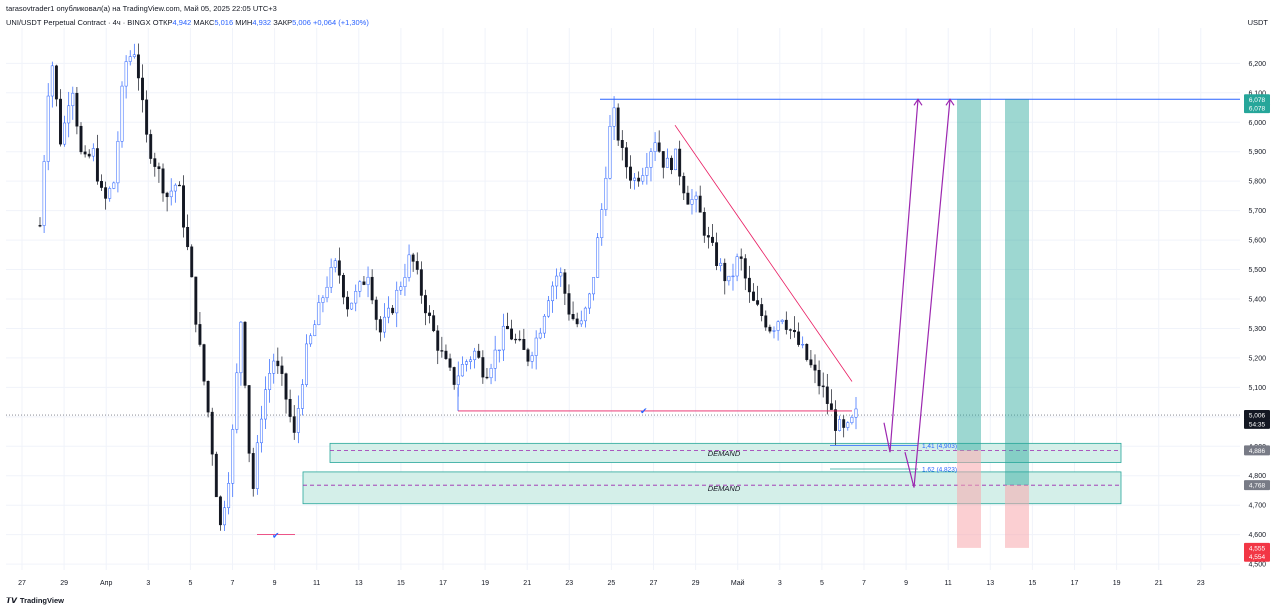 The width and height of the screenshot is (1280, 609). Describe the element at coordinates (283, 22) in the screenshot. I see `close-label: ЗАКР` at that location.